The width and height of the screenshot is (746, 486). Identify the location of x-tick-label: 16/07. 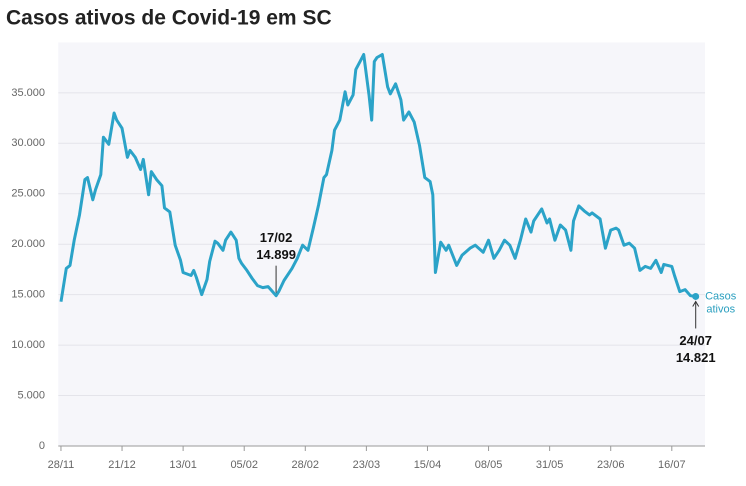
(672, 465).